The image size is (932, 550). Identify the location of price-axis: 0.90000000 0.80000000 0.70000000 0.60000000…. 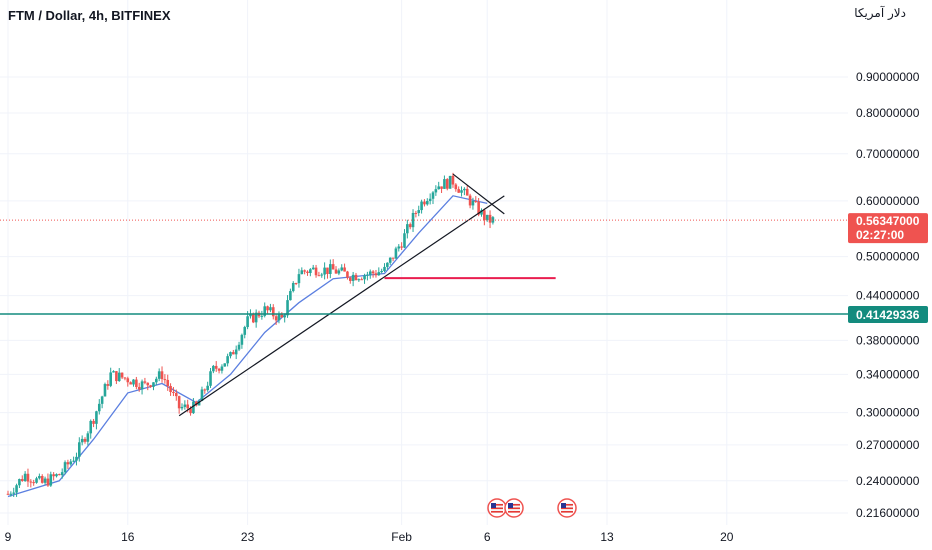
(888, 295).